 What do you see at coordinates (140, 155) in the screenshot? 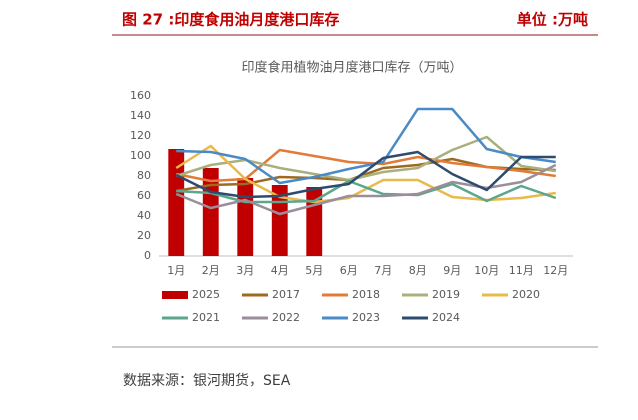
I see `y-tick-label: 100` at bounding box center [140, 155].